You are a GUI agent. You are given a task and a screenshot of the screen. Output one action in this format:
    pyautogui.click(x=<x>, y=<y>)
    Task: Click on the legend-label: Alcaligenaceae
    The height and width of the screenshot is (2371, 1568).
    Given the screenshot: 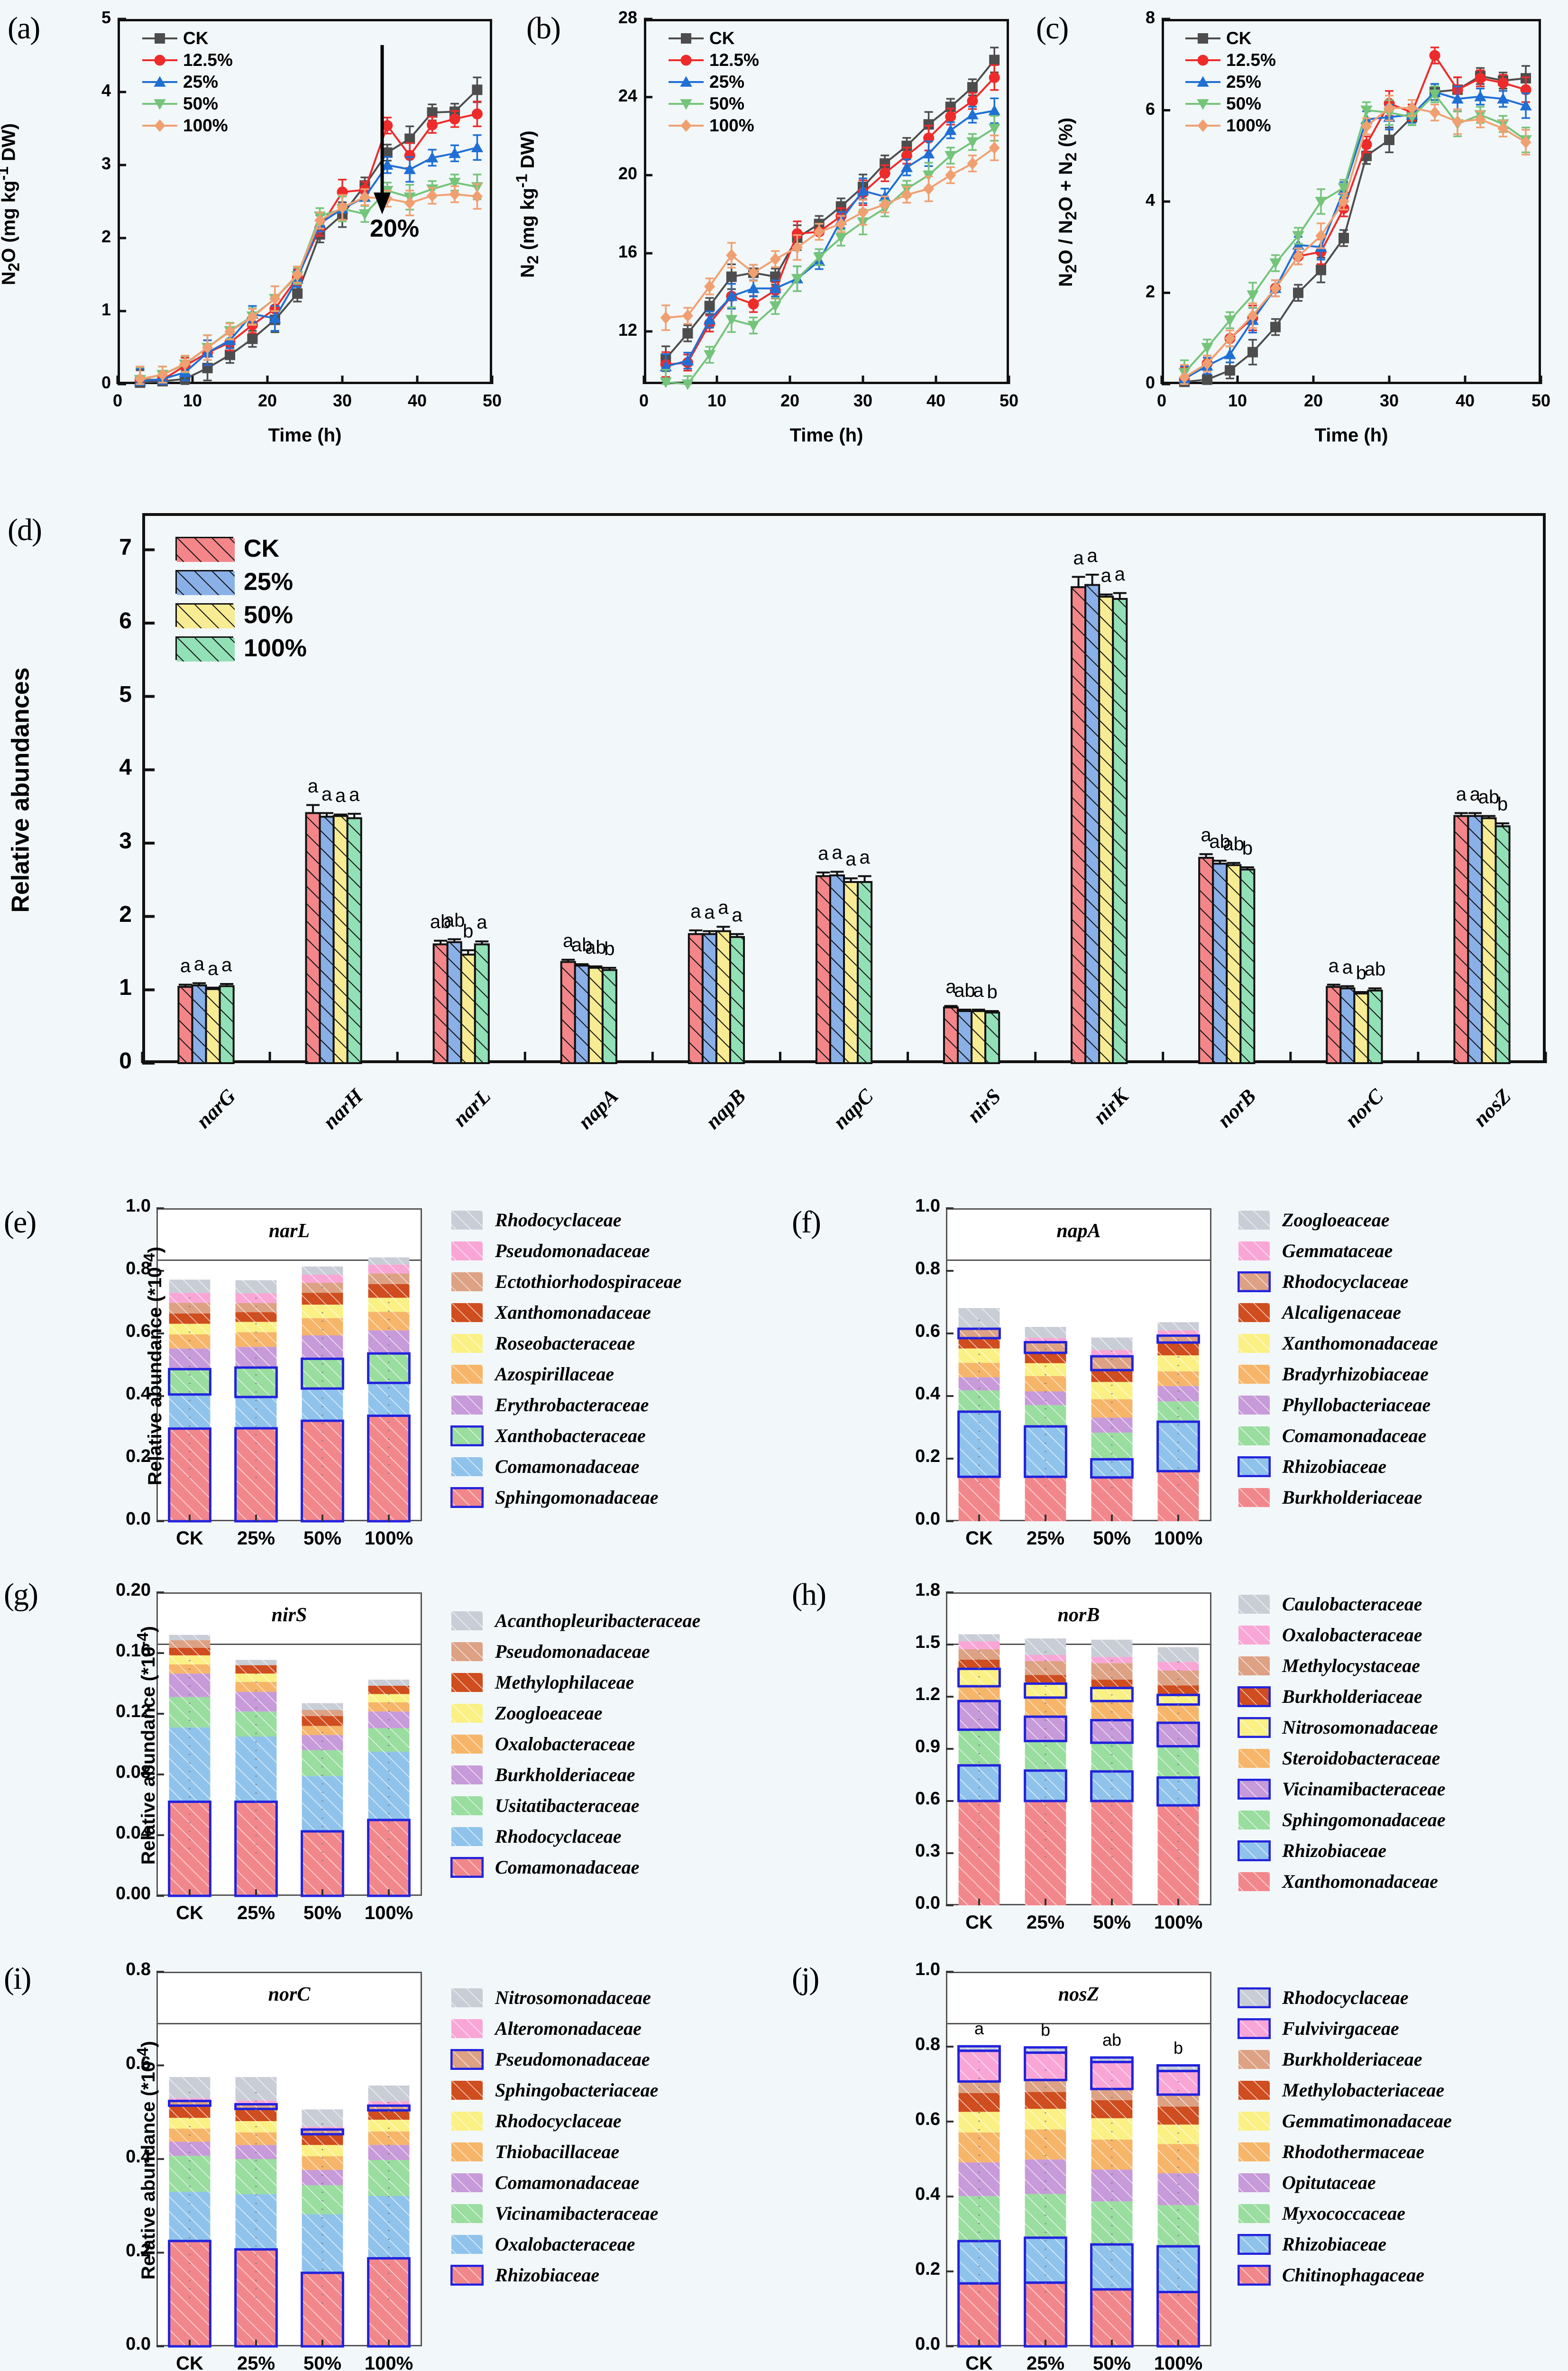 What is the action you would take?
    pyautogui.click(x=1342, y=1312)
    